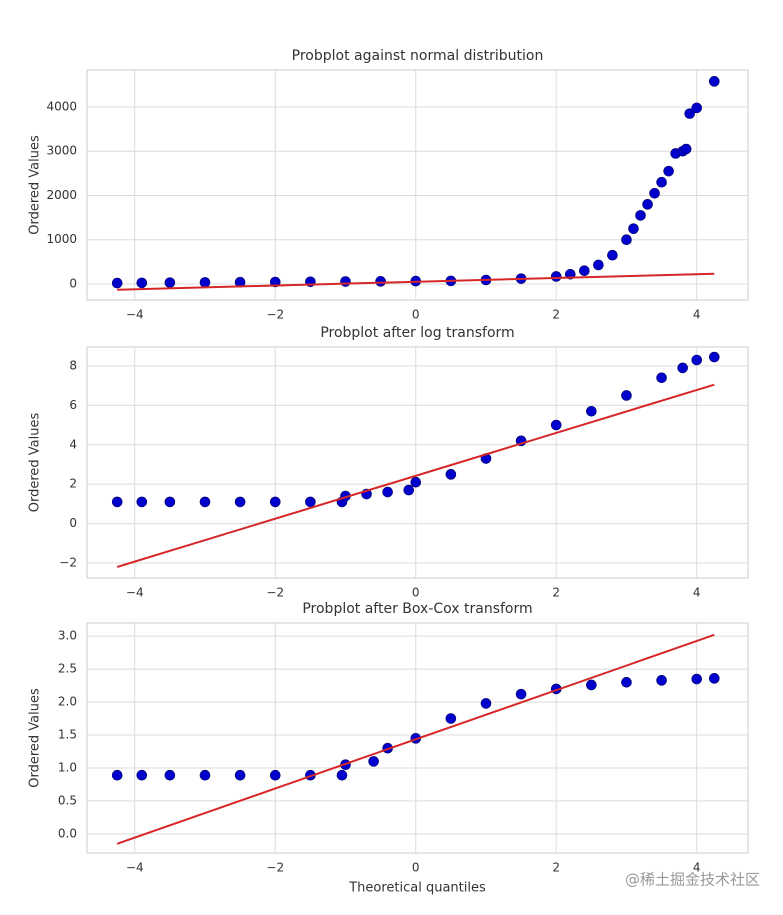  What do you see at coordinates (61, 151) in the screenshot?
I see `y-tick-label: 3000` at bounding box center [61, 151].